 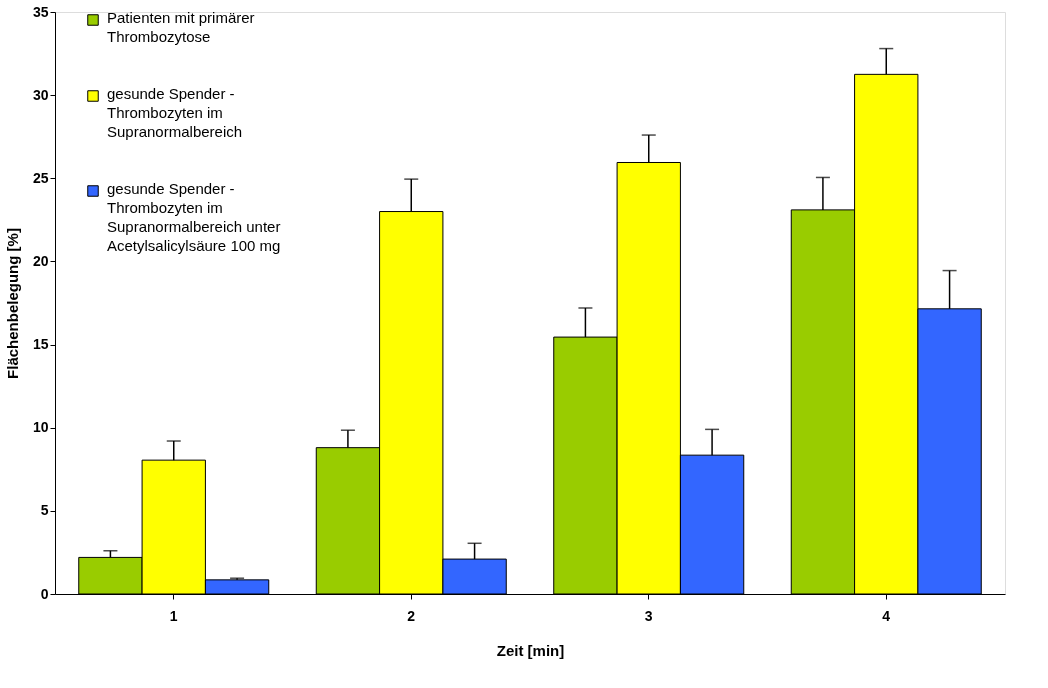 What do you see at coordinates (40, 260) in the screenshot?
I see `y-tick-label: 20` at bounding box center [40, 260].